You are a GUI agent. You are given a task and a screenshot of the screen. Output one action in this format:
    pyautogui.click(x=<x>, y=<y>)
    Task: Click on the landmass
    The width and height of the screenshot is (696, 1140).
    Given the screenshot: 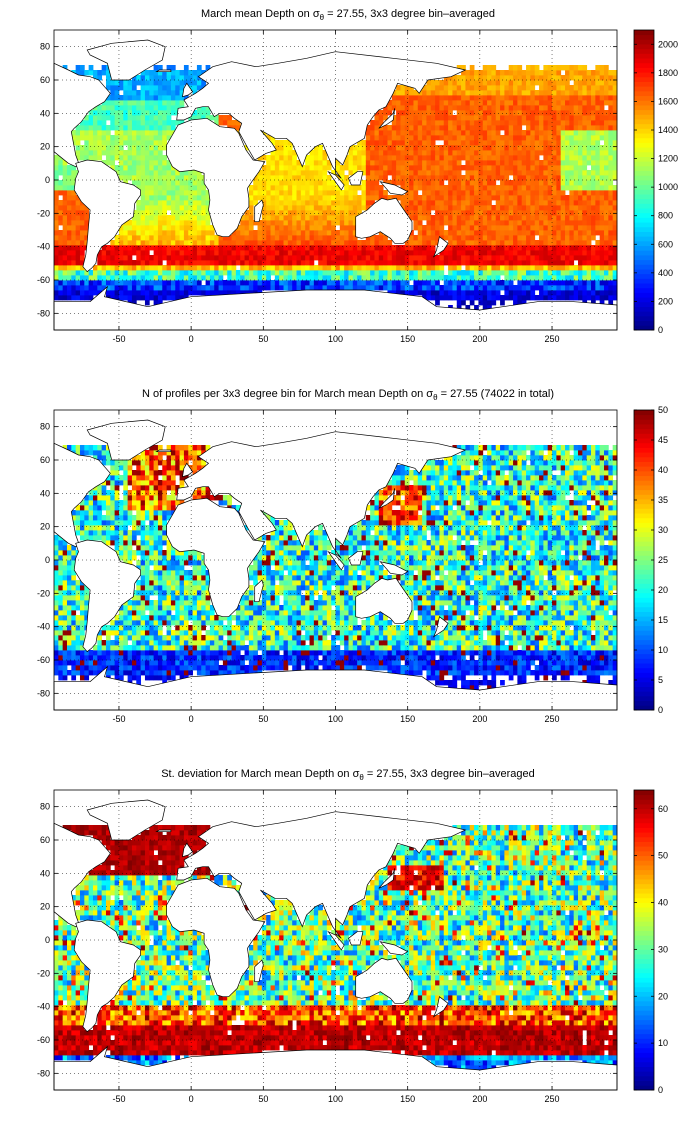 What is the action you would take?
    pyautogui.click(x=356, y=178)
    